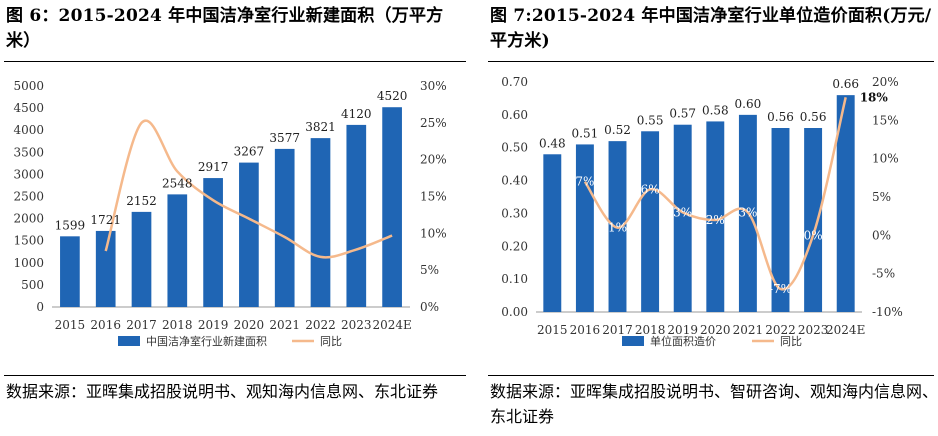 The height and width of the screenshot is (436, 938). What do you see at coordinates (28, 219) in the screenshot?
I see `y-left-tick-label: 2000` at bounding box center [28, 219].